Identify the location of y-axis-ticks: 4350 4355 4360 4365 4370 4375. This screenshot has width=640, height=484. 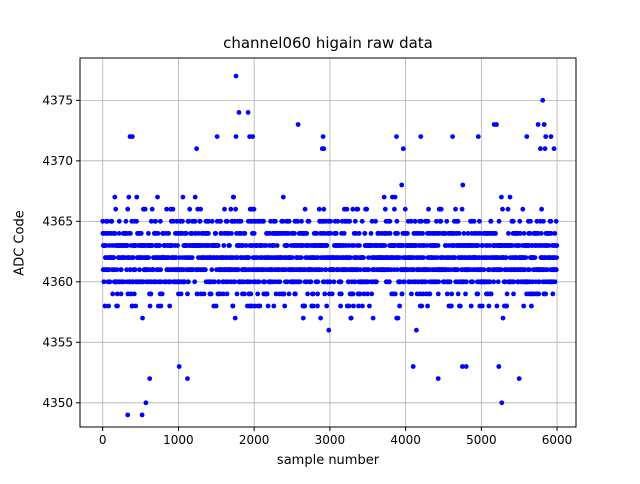
(61, 251).